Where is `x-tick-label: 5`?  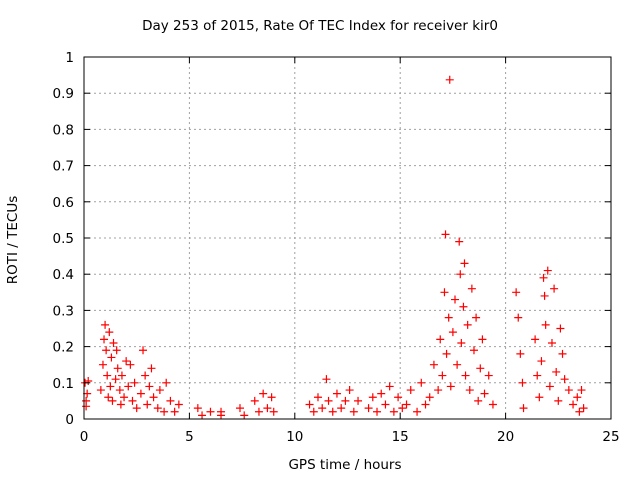
x-tick-label: 5 is located at coordinates (189, 437).